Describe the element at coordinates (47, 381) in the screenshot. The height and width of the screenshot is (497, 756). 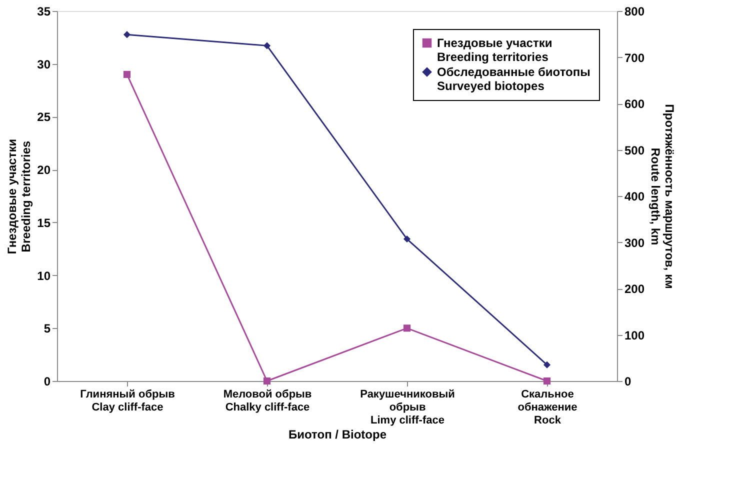
I see `y-tick-label: 0` at that location.